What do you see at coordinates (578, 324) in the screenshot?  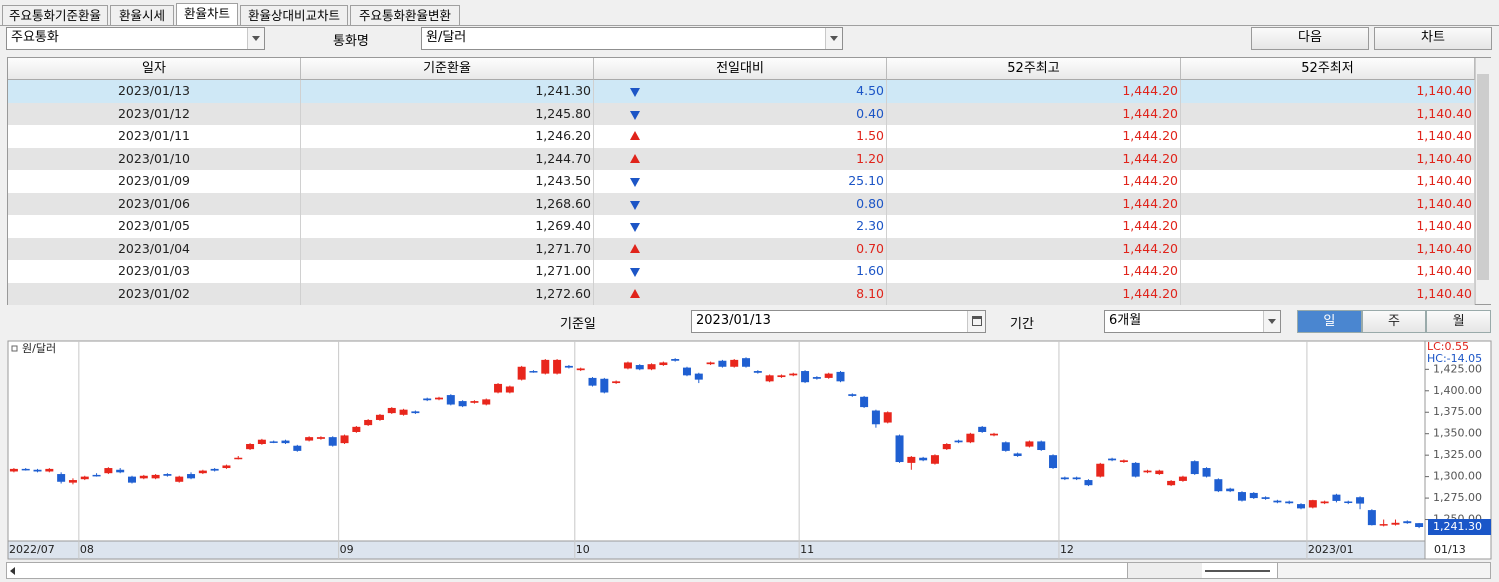 I see `base-date-label: 기준일` at bounding box center [578, 324].